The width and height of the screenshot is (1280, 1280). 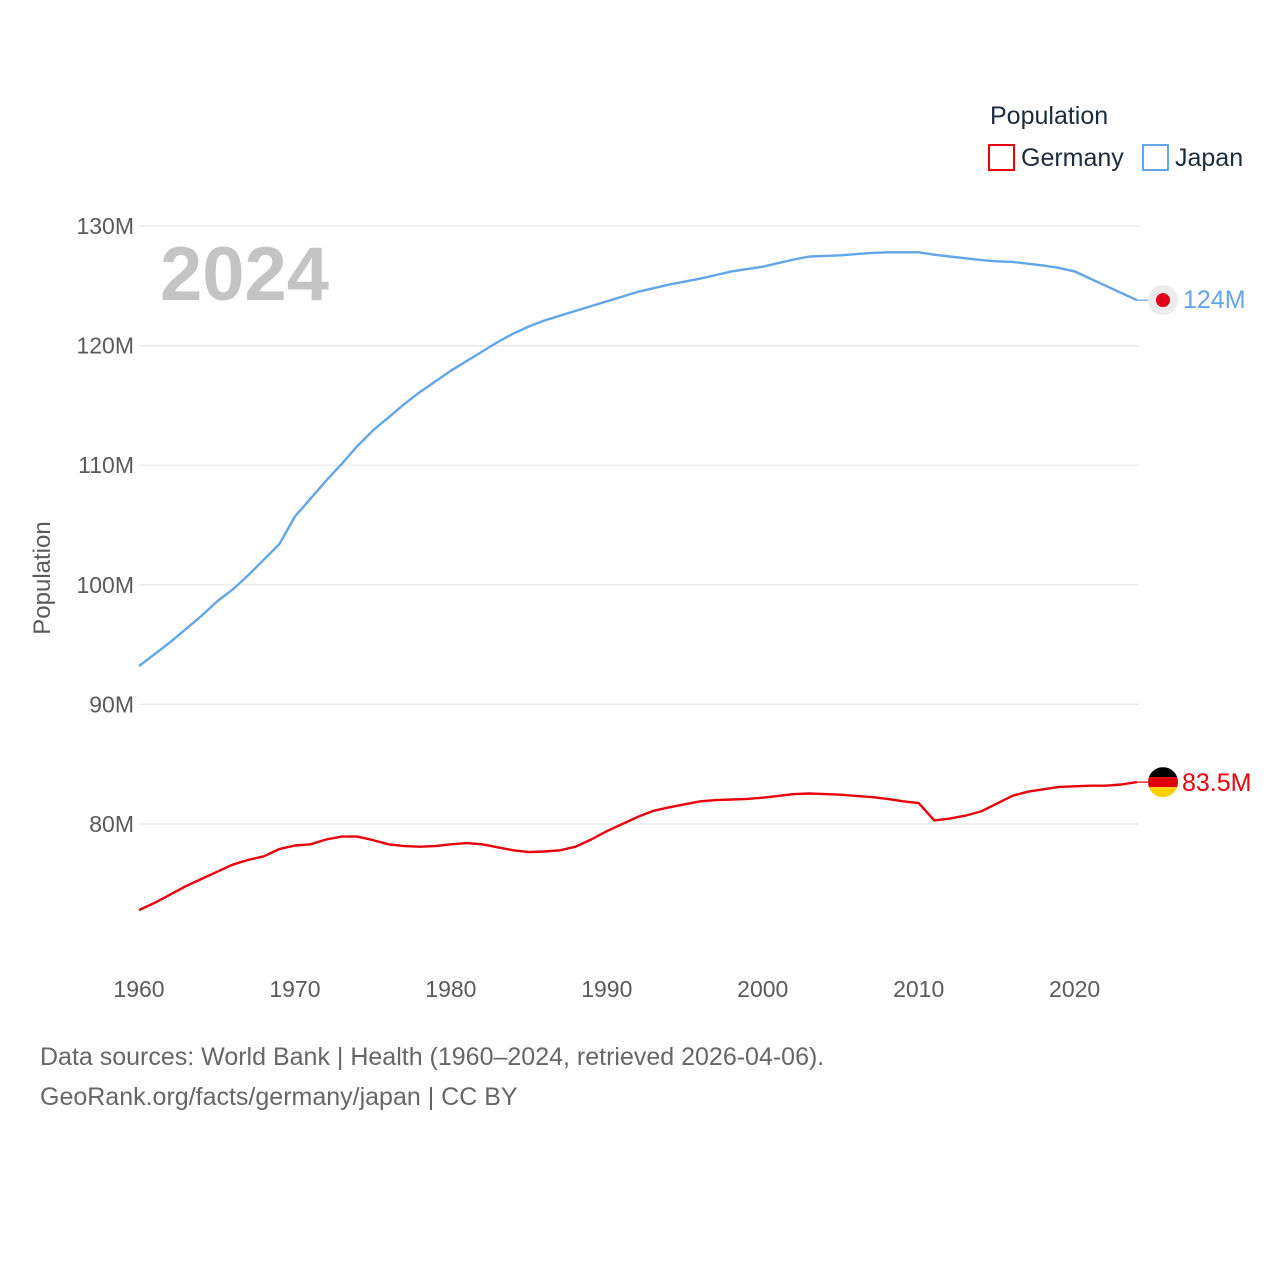 What do you see at coordinates (1115, 137) in the screenshot?
I see `legend: Population Germany Japan` at bounding box center [1115, 137].